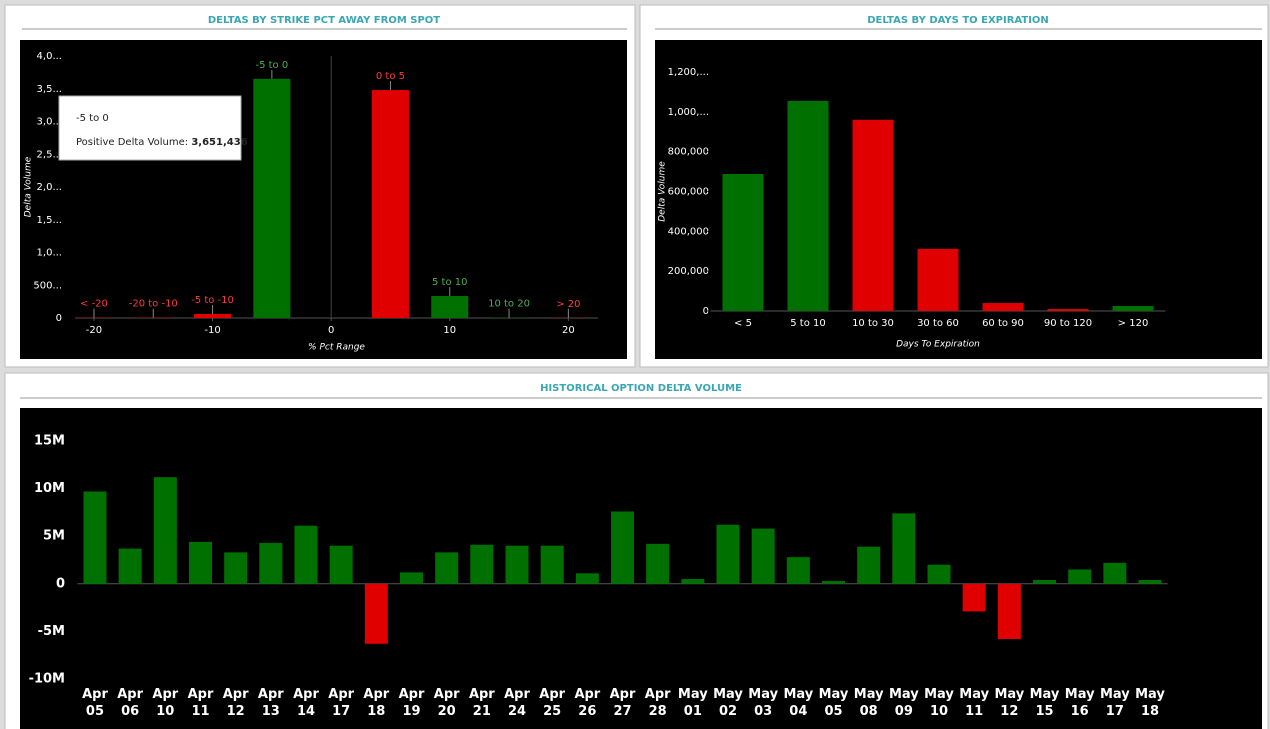  Describe the element at coordinates (641, 388) in the screenshot. I see `panel-title: HISTORICAL OPTION DELTA VOLUME` at that location.